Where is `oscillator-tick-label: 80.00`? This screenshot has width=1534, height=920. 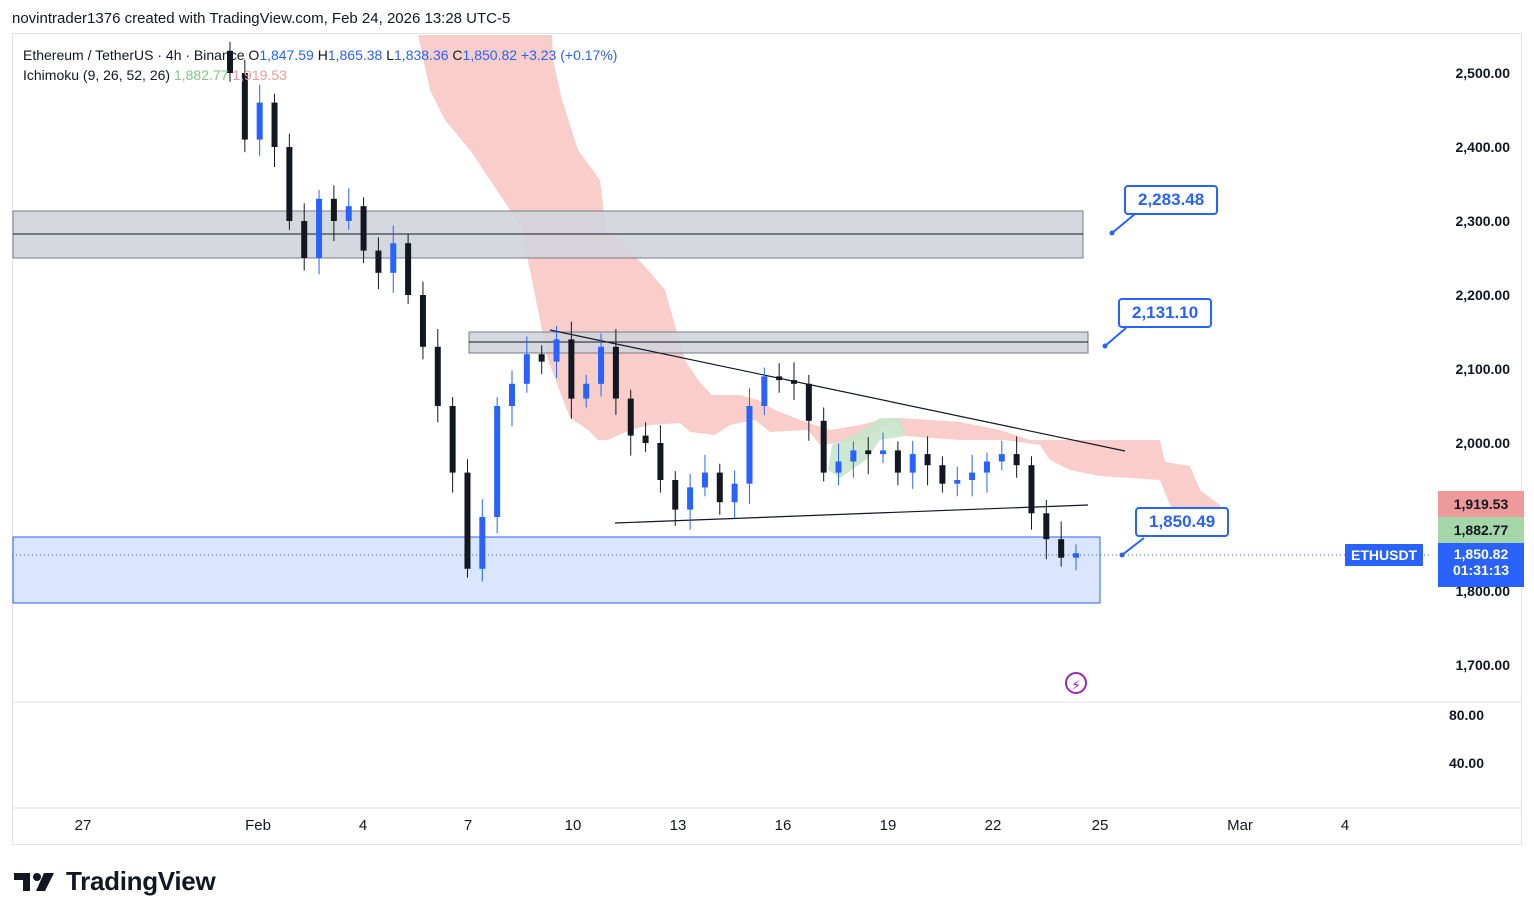
oscillator-tick-label: 80.00 is located at coordinates (1466, 715).